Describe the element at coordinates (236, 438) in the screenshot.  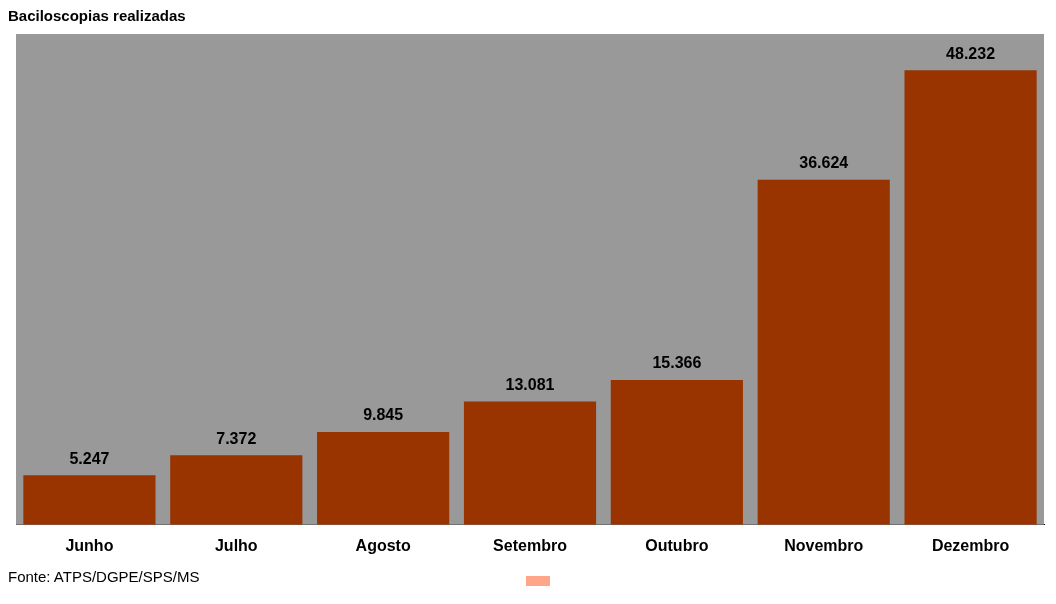
I see `data-label: 7.372` at that location.